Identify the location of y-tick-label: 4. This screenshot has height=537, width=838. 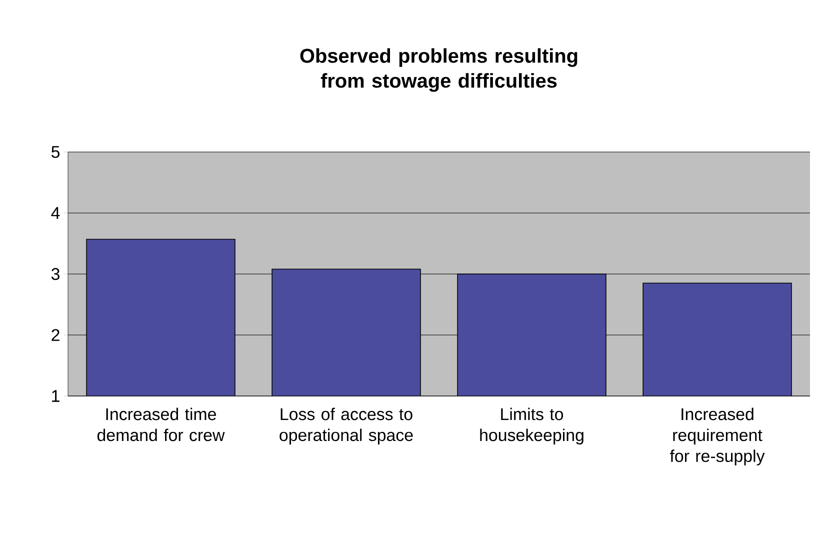
(55, 213).